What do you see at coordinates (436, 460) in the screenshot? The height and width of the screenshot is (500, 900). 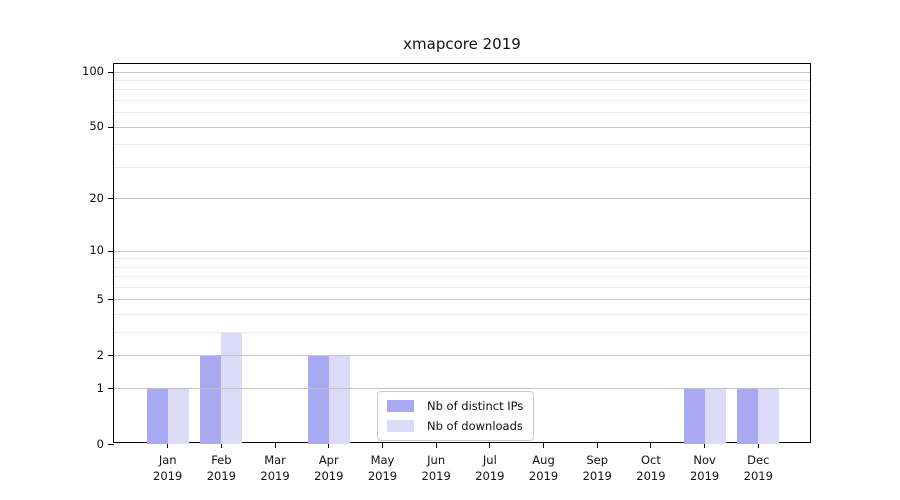 I see `x-tick-label-line: Jun` at bounding box center [436, 460].